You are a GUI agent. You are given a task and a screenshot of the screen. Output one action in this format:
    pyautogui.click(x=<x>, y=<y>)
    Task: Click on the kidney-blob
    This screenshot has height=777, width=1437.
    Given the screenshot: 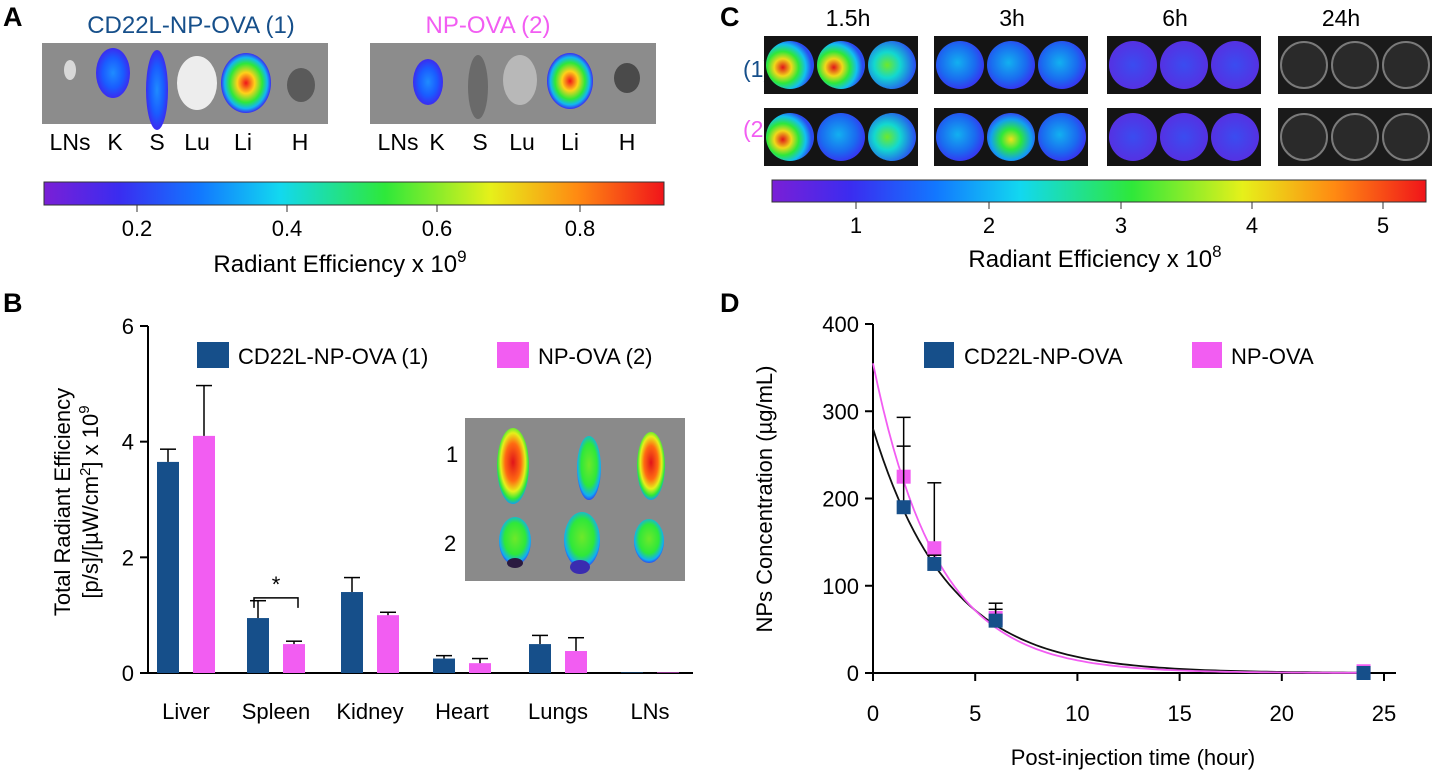 What is the action you would take?
    pyautogui.click(x=113, y=73)
    